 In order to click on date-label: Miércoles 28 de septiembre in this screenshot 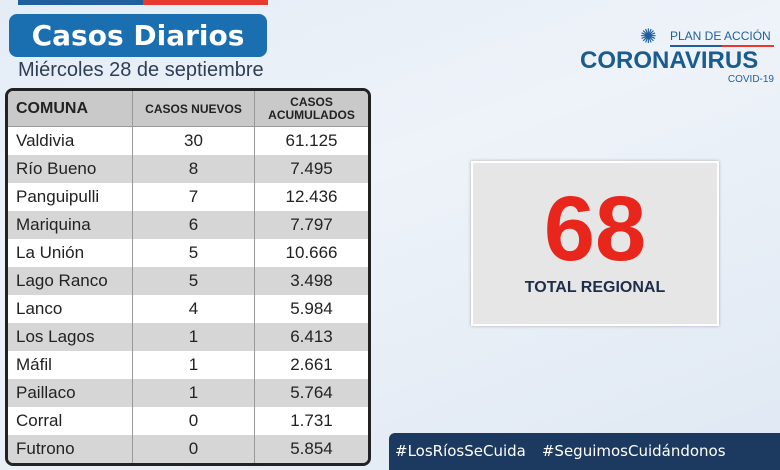, I will do `click(141, 70)`.